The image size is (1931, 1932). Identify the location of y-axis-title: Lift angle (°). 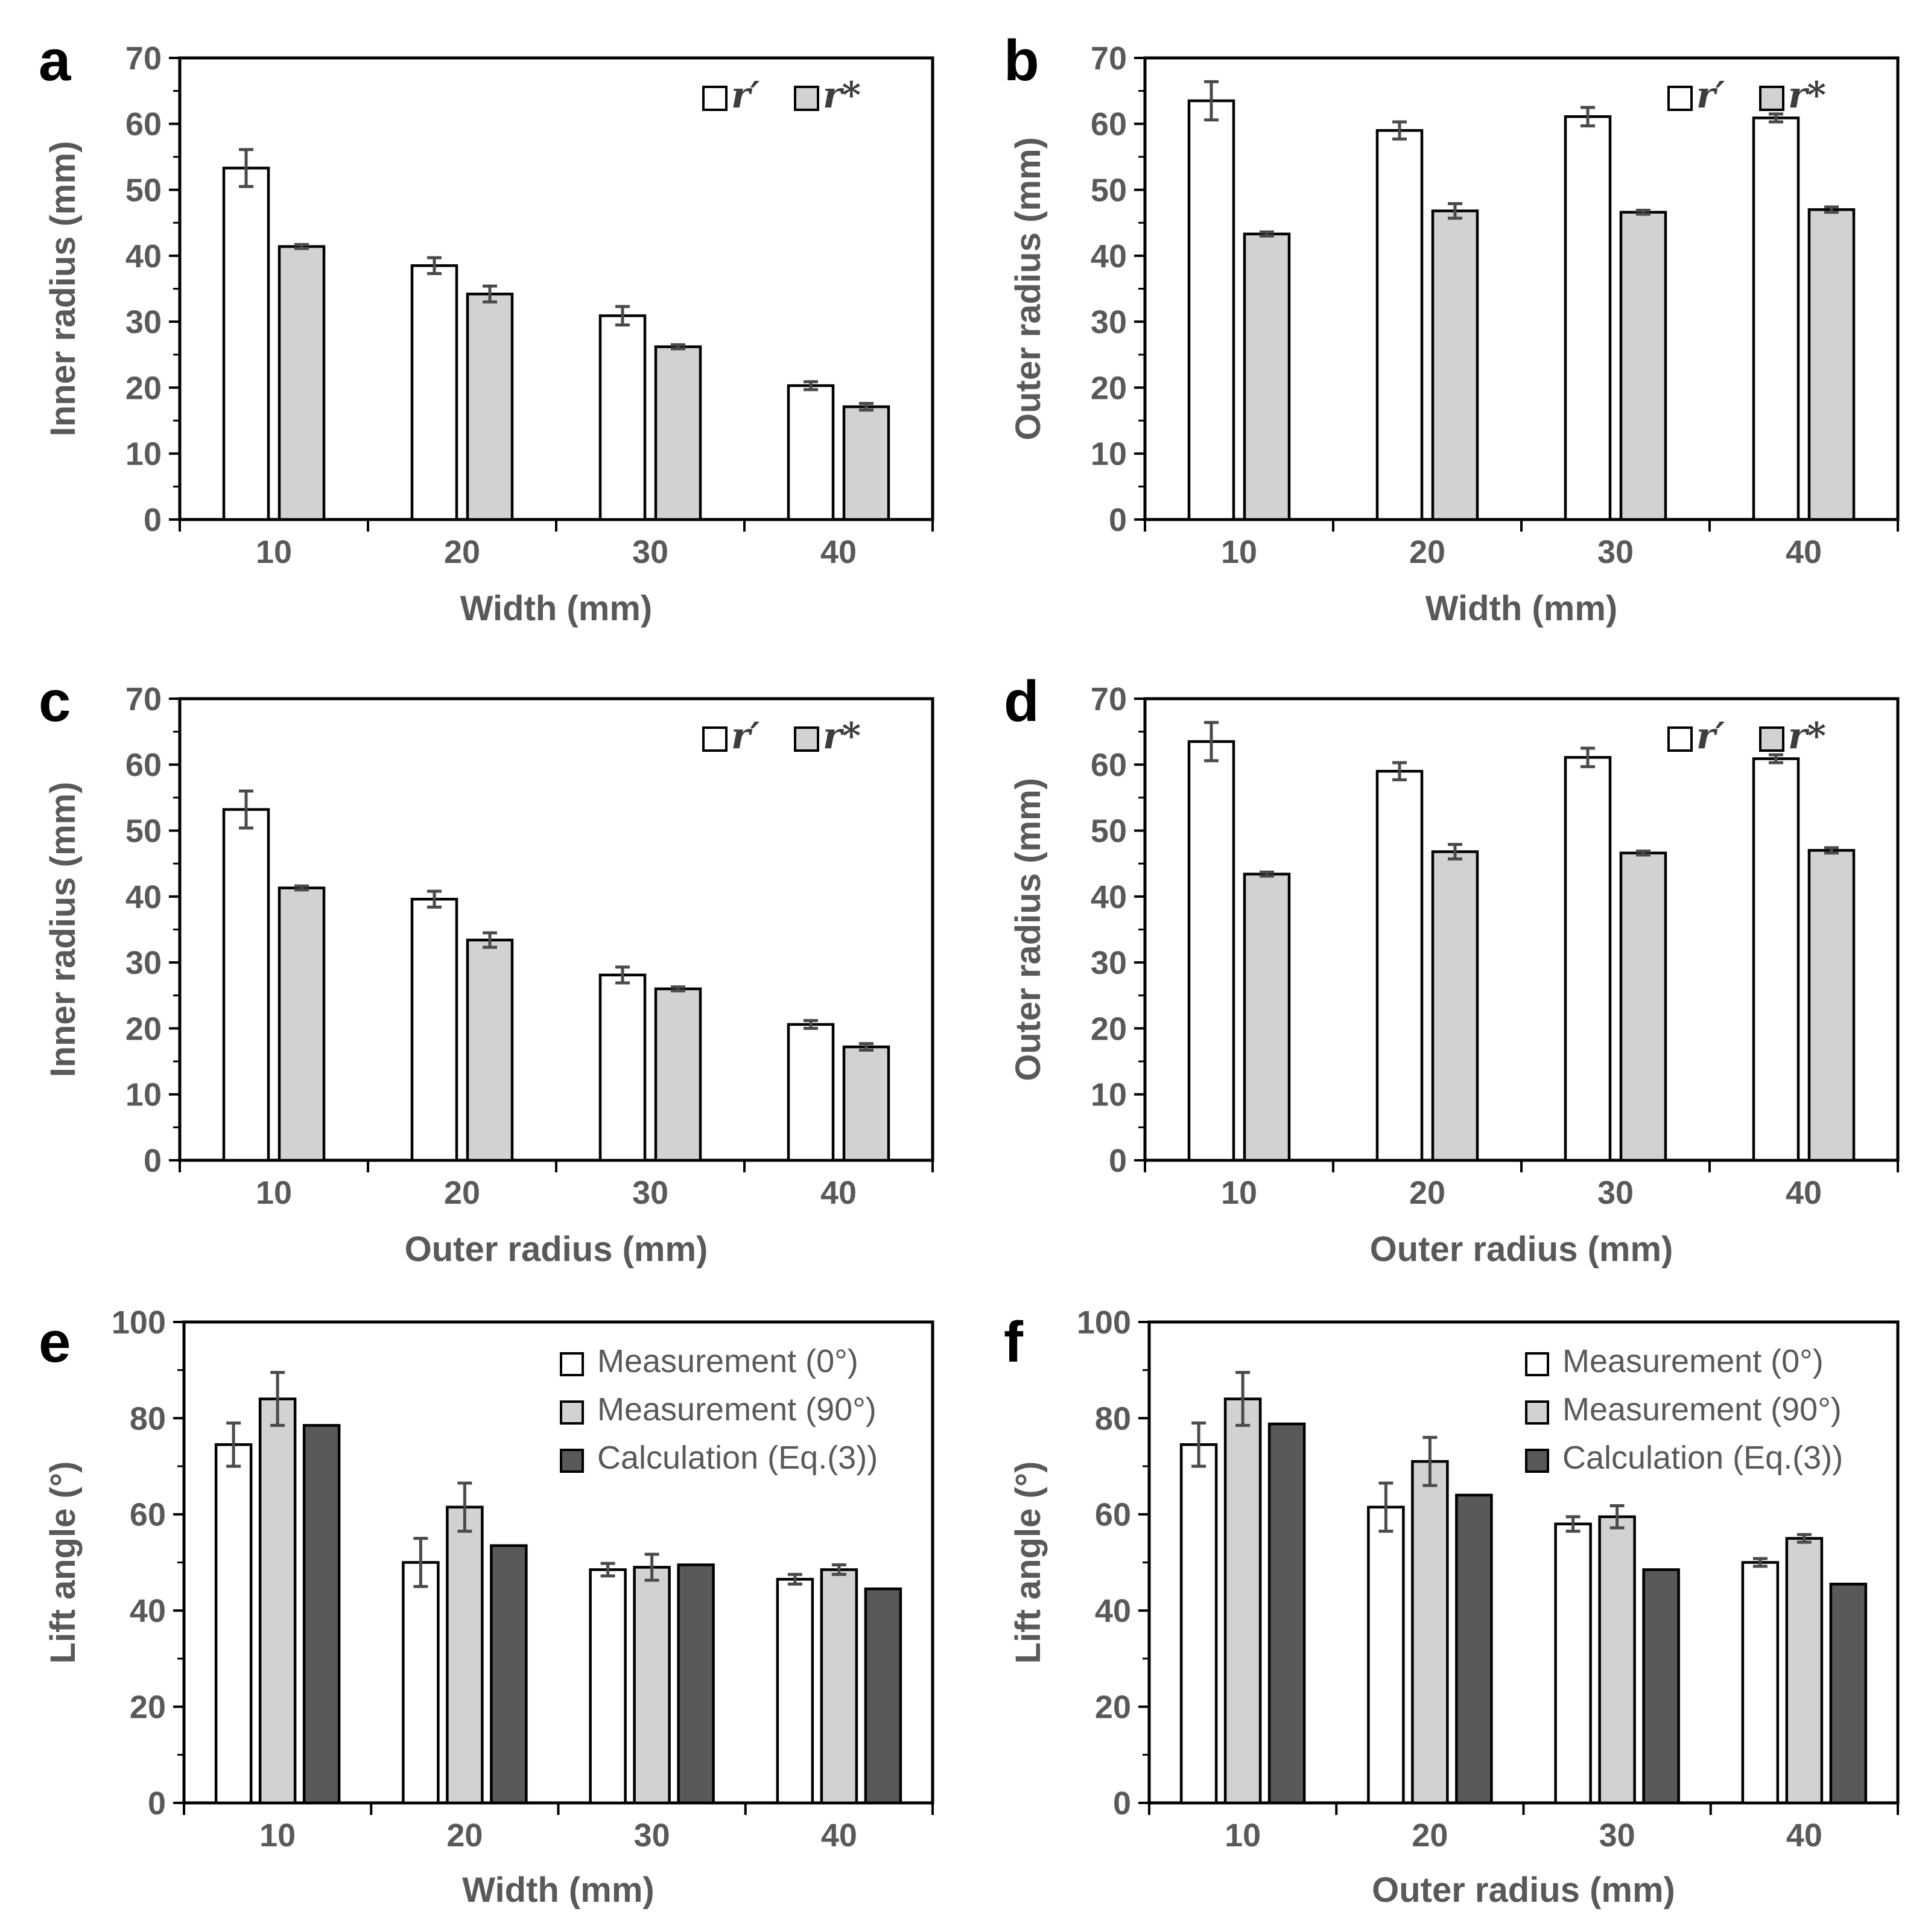
(1028, 1563).